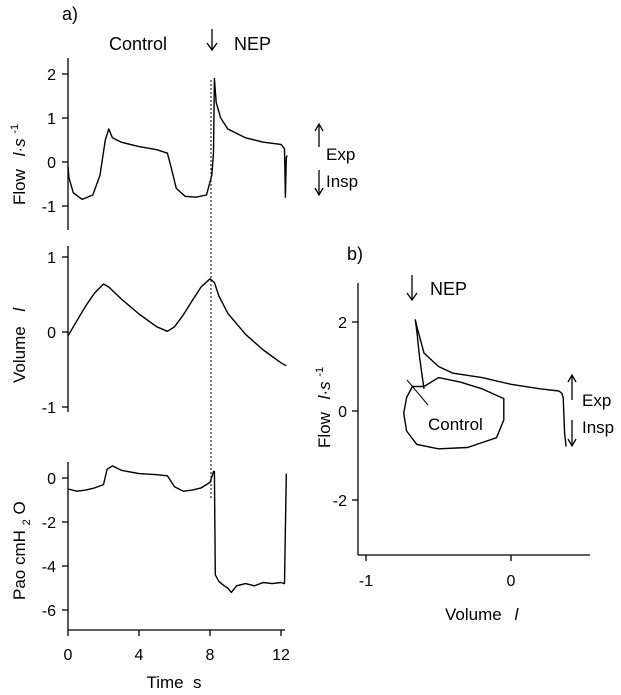  I want to click on flow-tick-label-2: 2, so click(51, 75).